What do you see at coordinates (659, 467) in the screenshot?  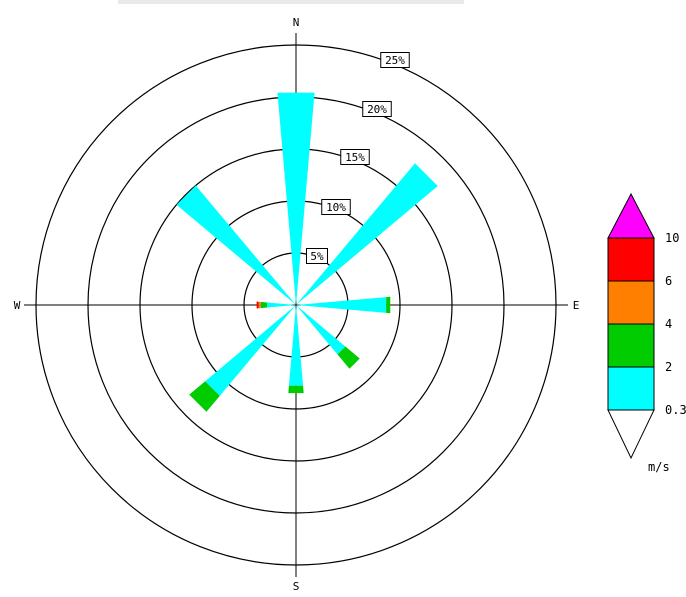 I see `legend-unit-label: m/s` at bounding box center [659, 467].